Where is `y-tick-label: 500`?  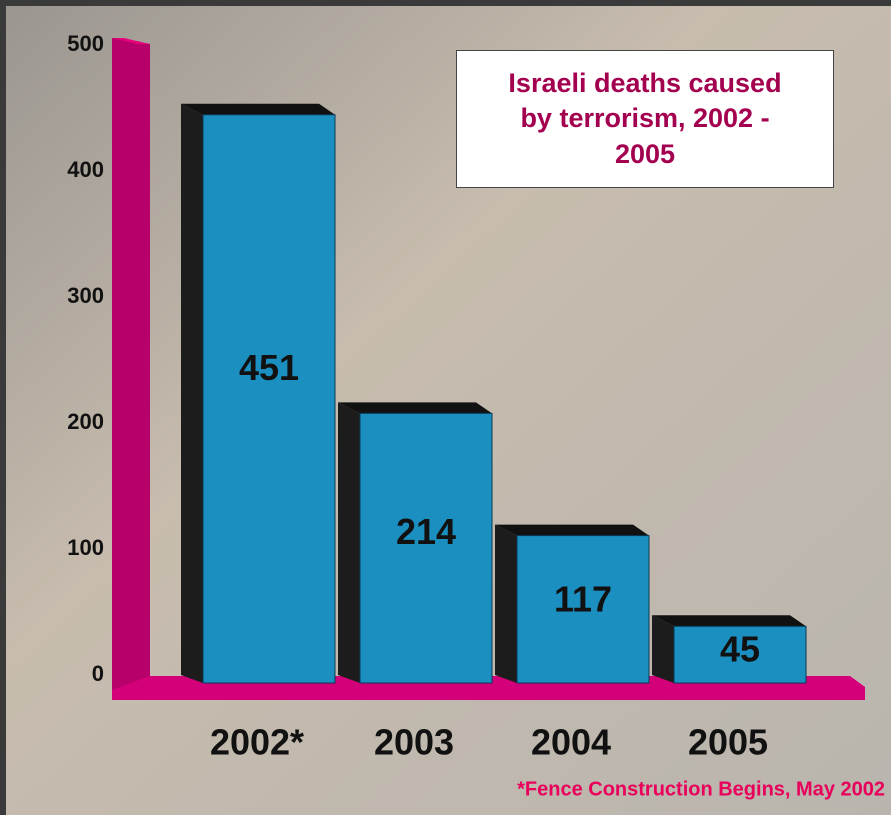 y-tick-label: 500 is located at coordinates (85, 43).